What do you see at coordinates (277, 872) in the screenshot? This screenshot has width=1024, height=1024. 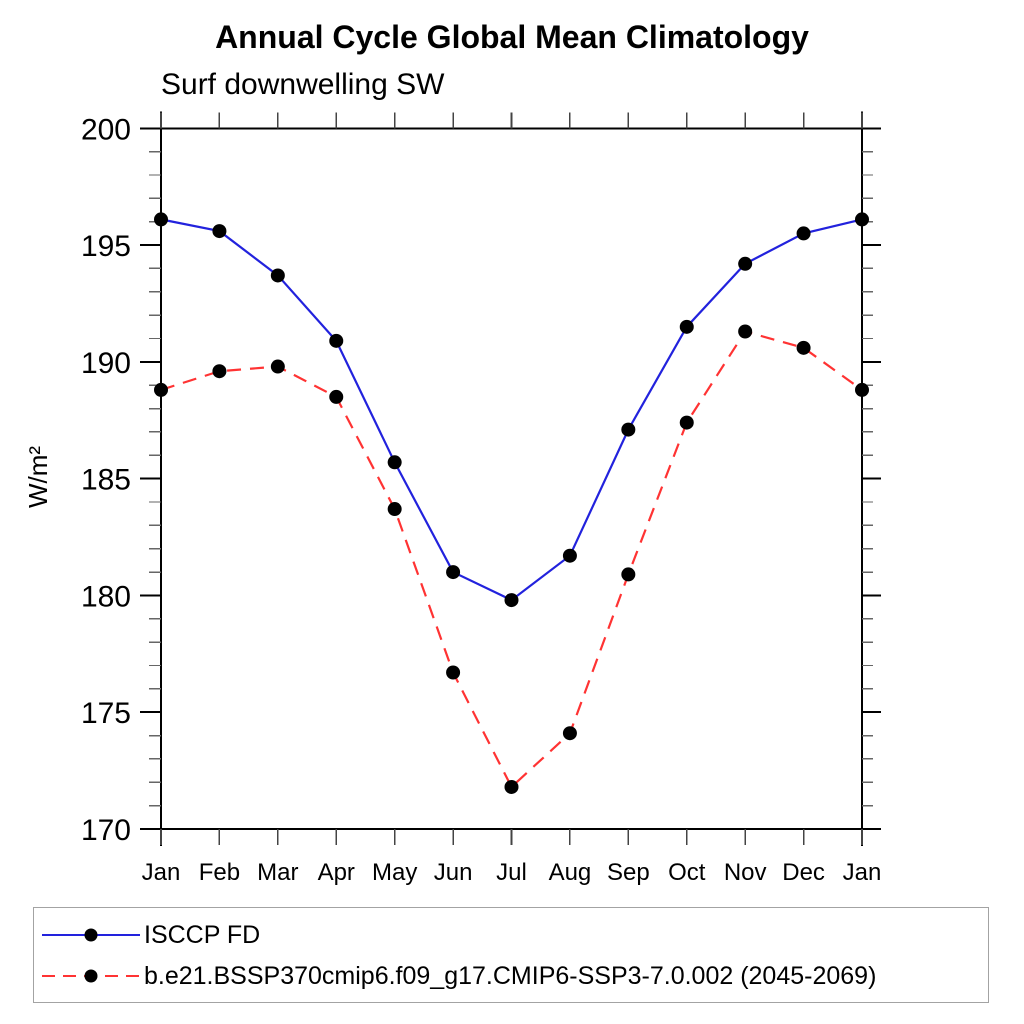 I see `x-tick-label: Mar` at bounding box center [277, 872].